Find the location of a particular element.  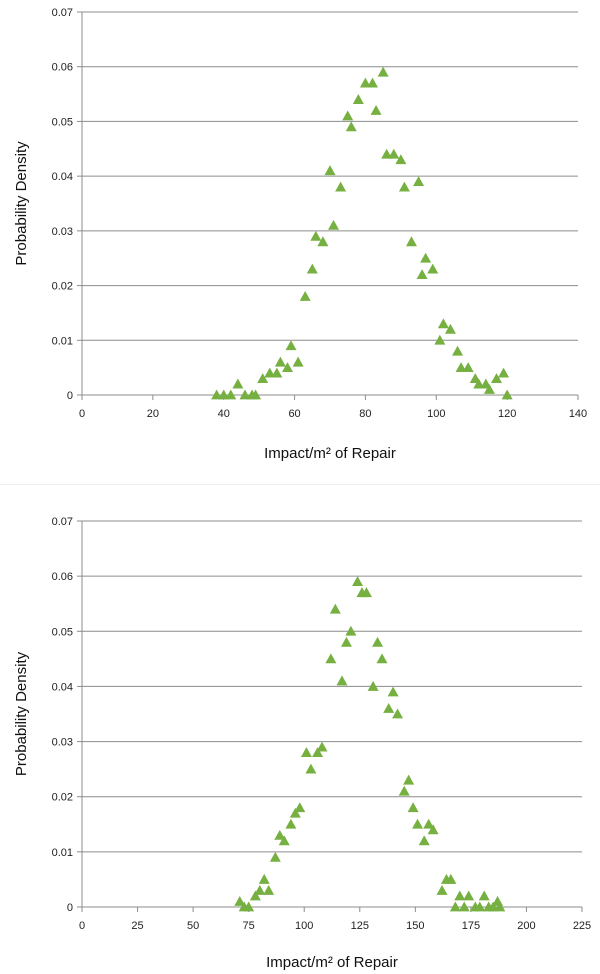

x-tick-label: 125 is located at coordinates (360, 926).